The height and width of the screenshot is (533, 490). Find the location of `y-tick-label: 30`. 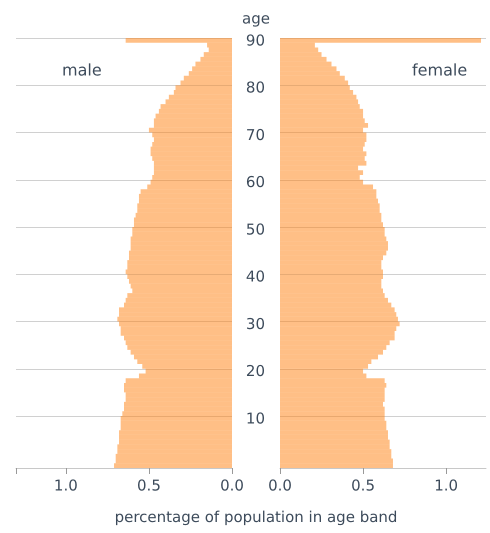

y-tick-label: 30 is located at coordinates (255, 323).